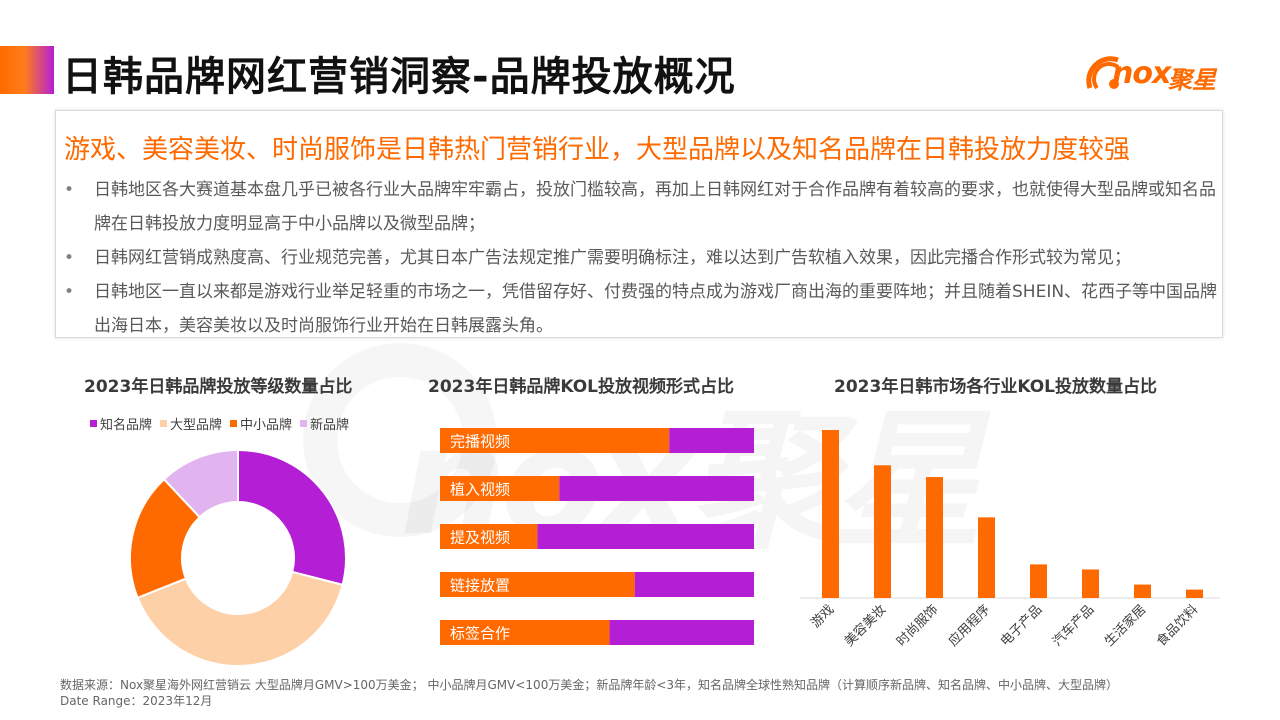 Image resolution: width=1280 pixels, height=720 pixels. I want to click on chart3-title: 2023年日韩市场各行业KOL投放数量占比, so click(996, 387).